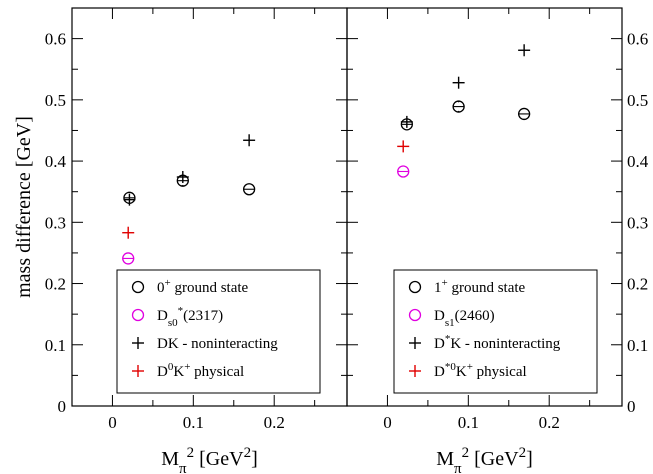 The width and height of the screenshot is (653, 474). What do you see at coordinates (55, 284) in the screenshot?
I see `y-tick-label: 0.2` at bounding box center [55, 284].